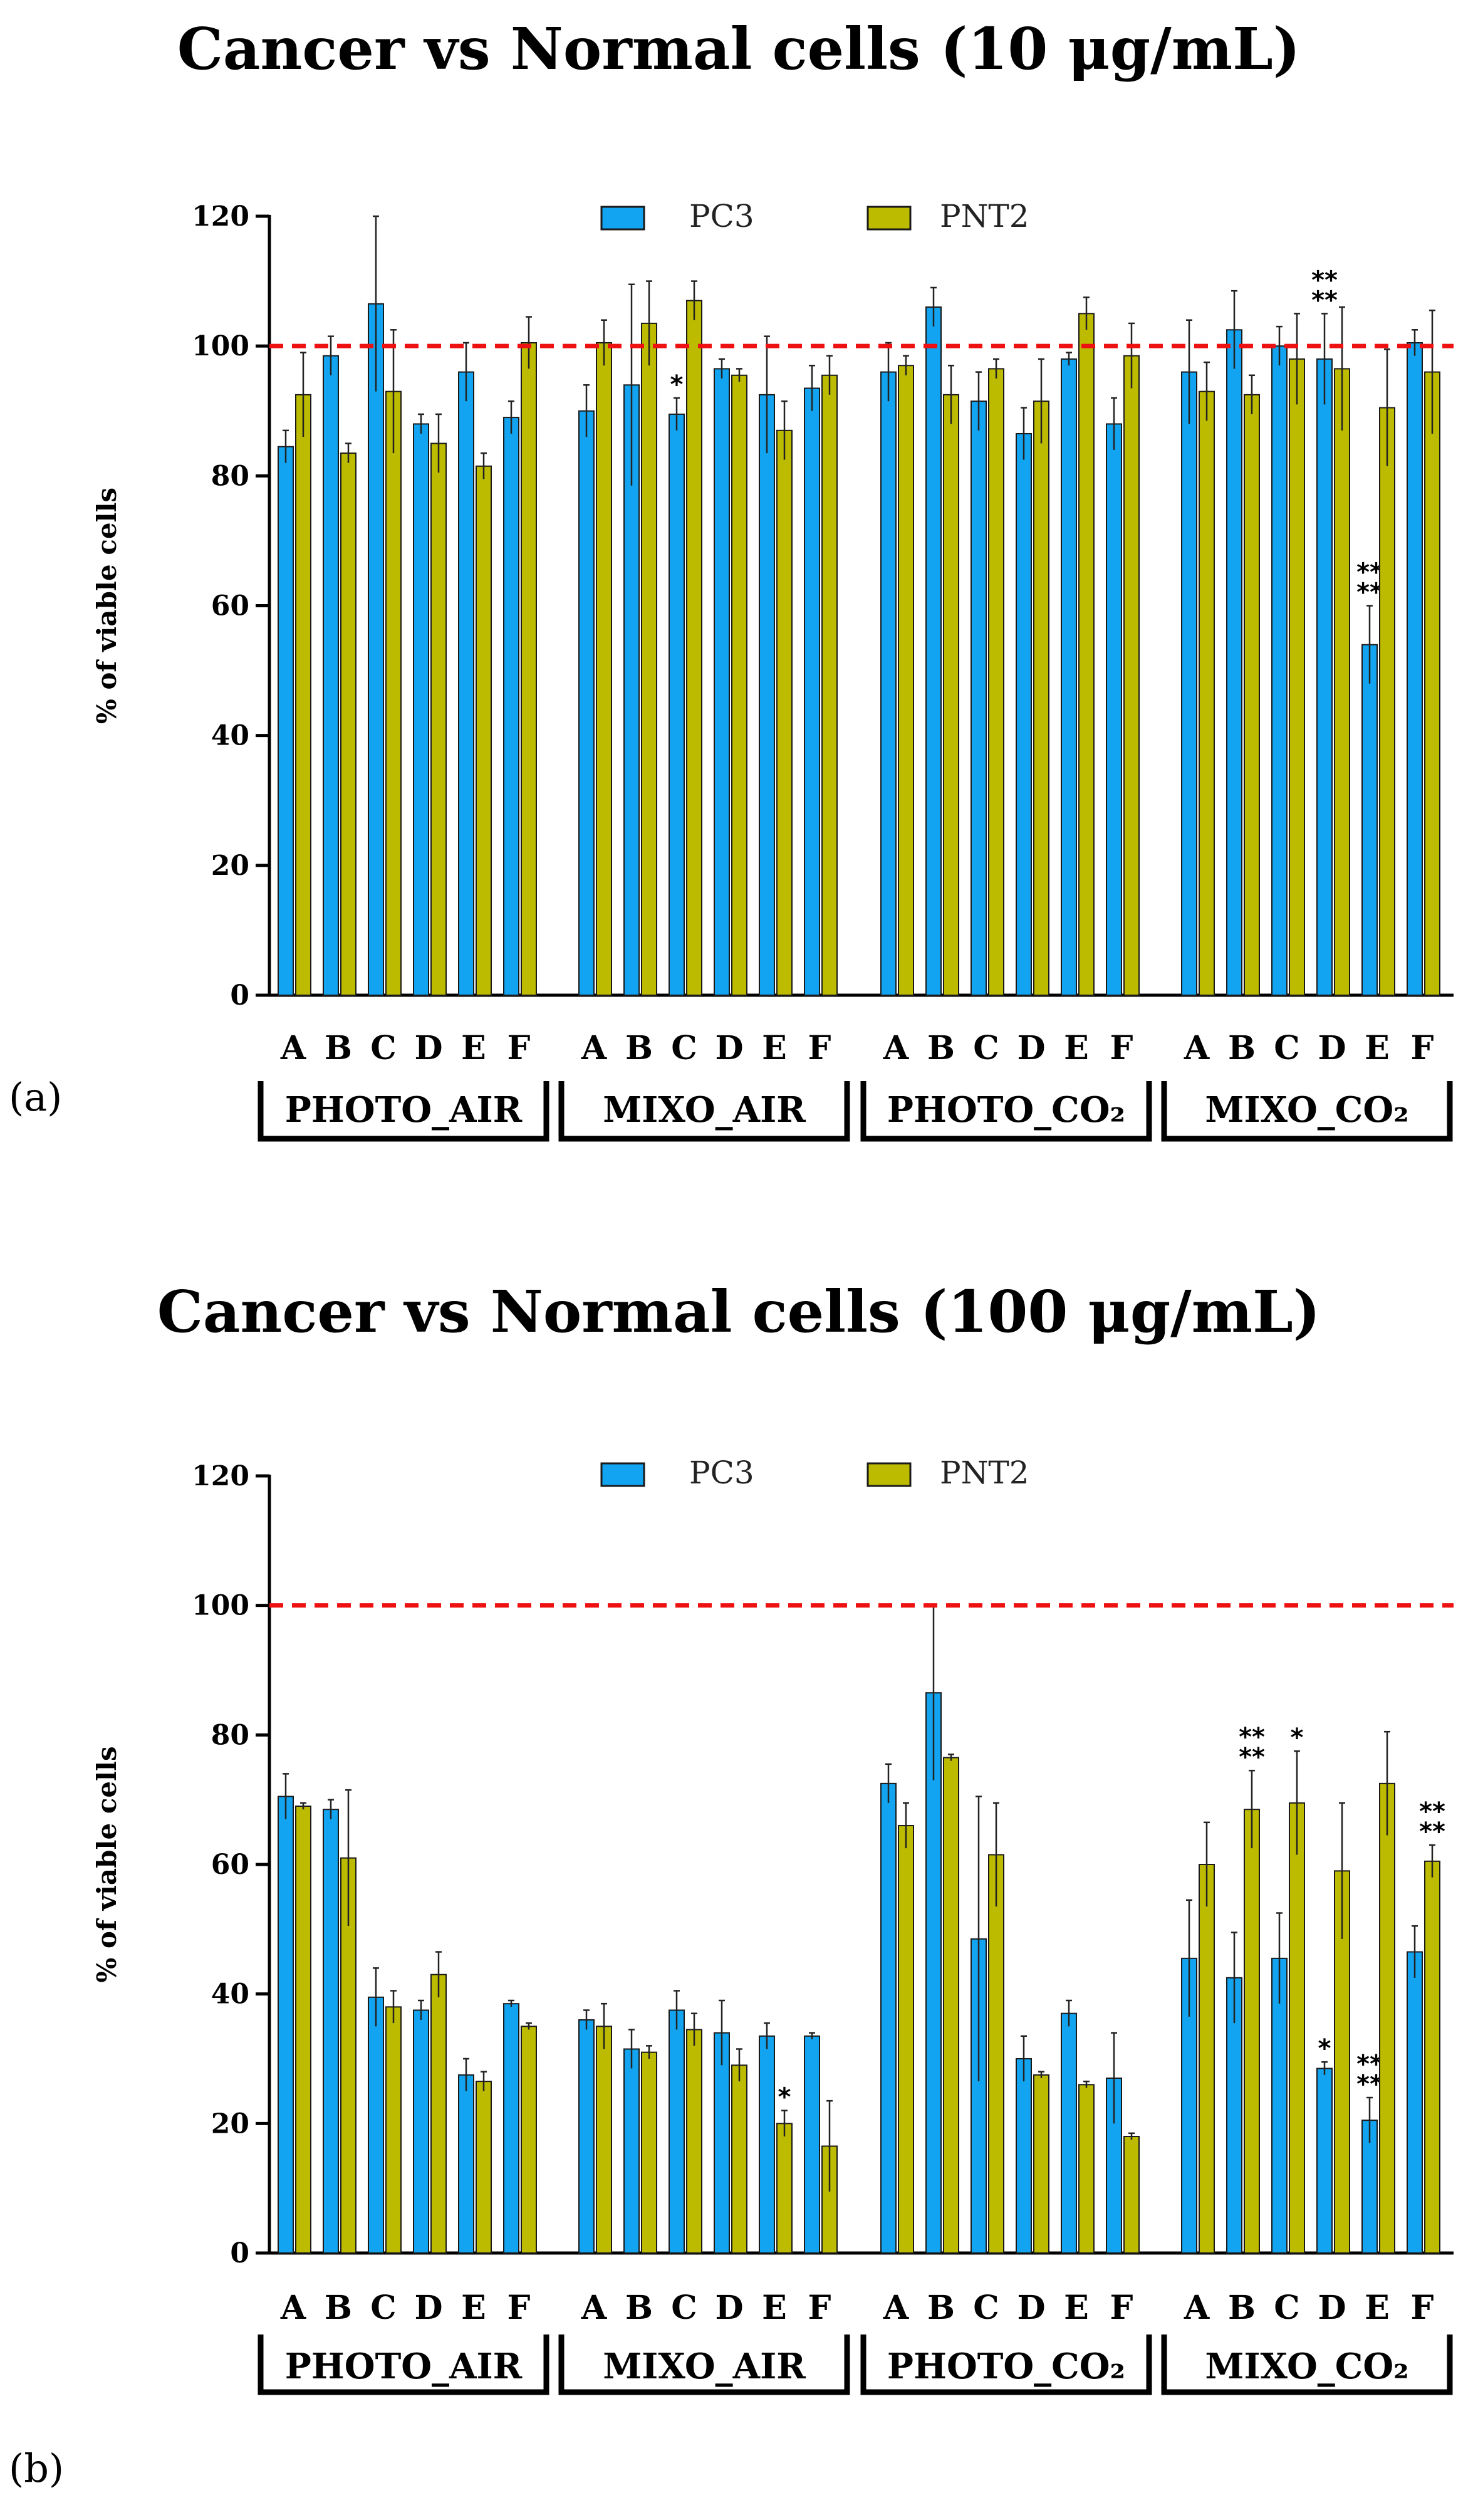 The width and height of the screenshot is (1478, 2520). Describe the element at coordinates (220, 1606) in the screenshot. I see `y-tick-label: 100` at that location.